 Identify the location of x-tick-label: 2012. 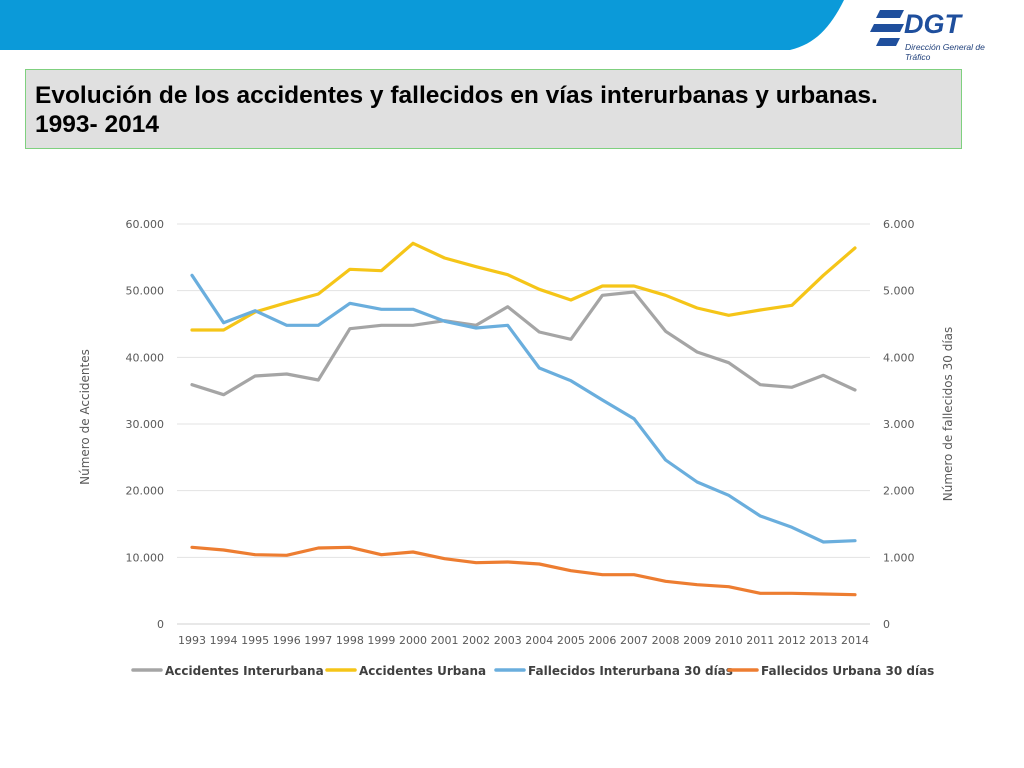
(792, 640).